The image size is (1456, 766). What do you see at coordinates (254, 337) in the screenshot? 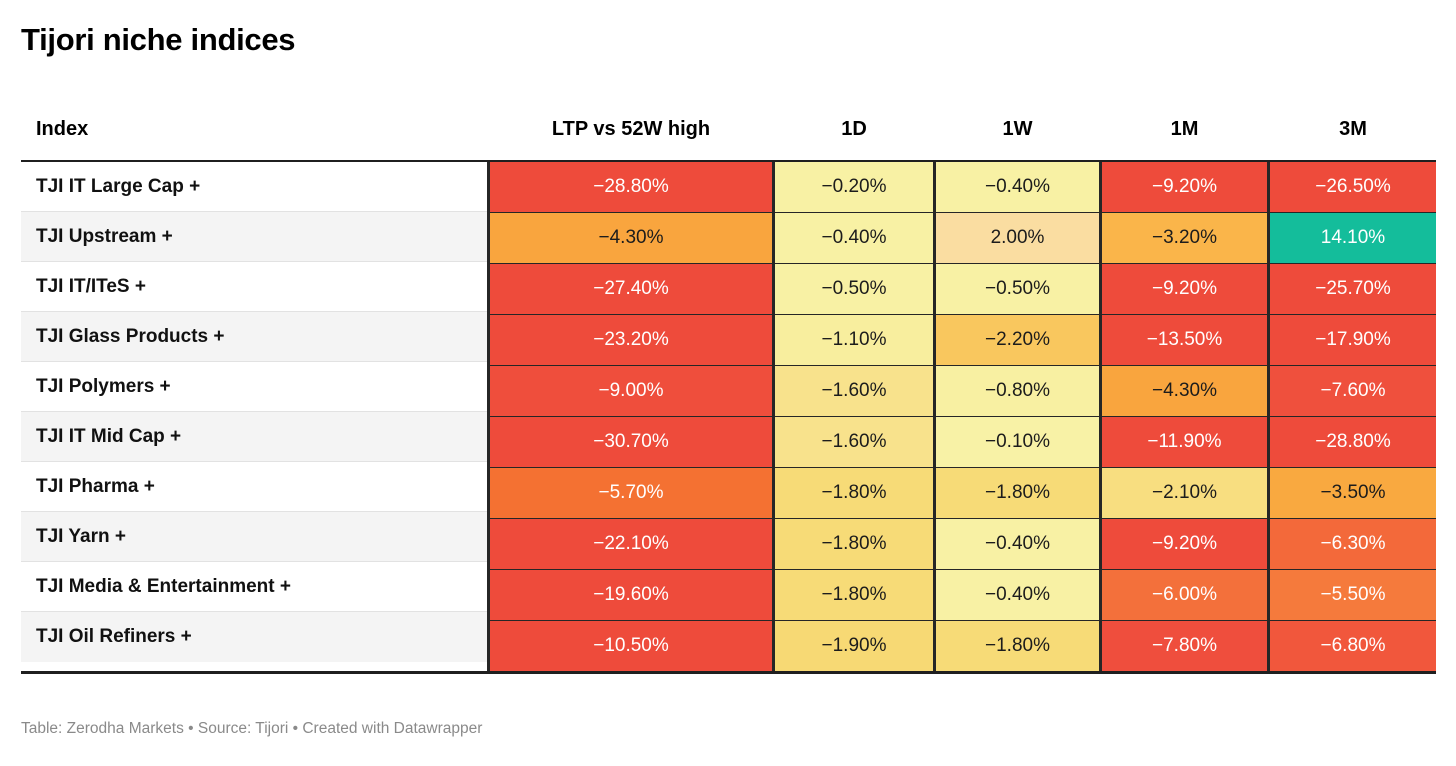
I see `row-label: TJI Glass Products +` at bounding box center [254, 337].